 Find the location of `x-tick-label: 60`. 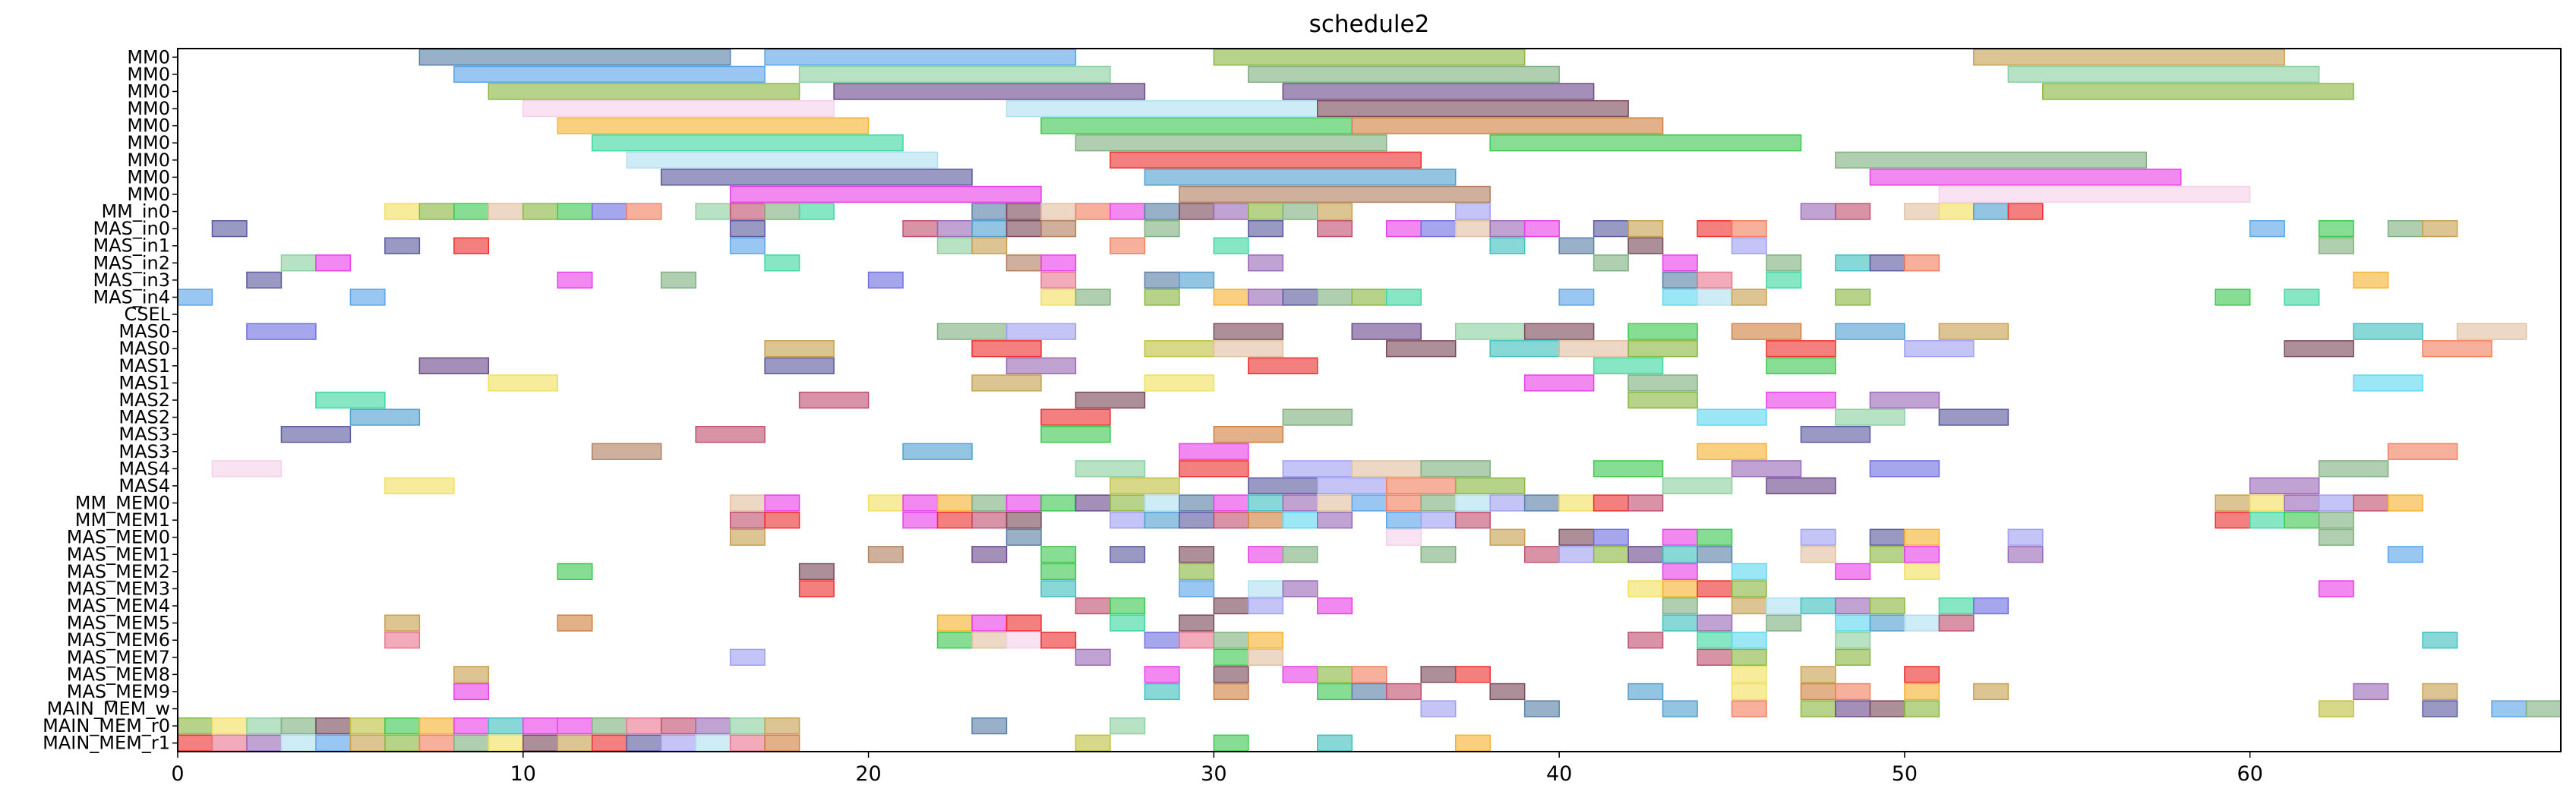

x-tick-label: 60 is located at coordinates (2250, 774).